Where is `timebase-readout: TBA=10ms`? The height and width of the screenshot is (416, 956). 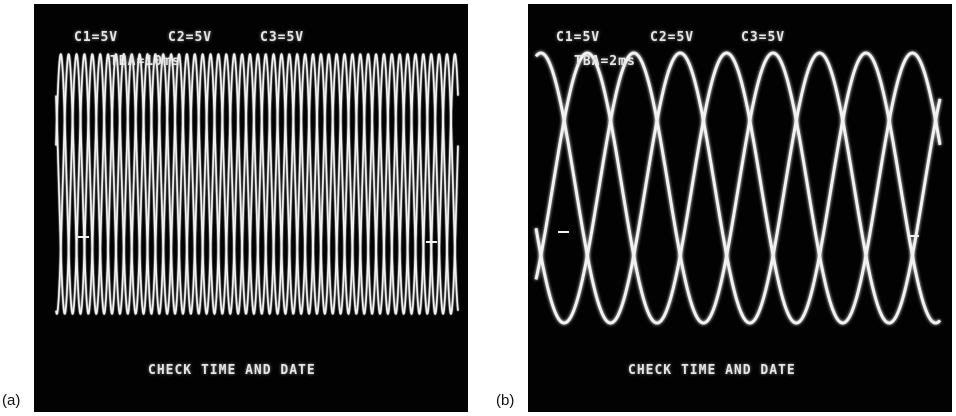 timebase-readout: TBA=10ms is located at coordinates (145, 61).